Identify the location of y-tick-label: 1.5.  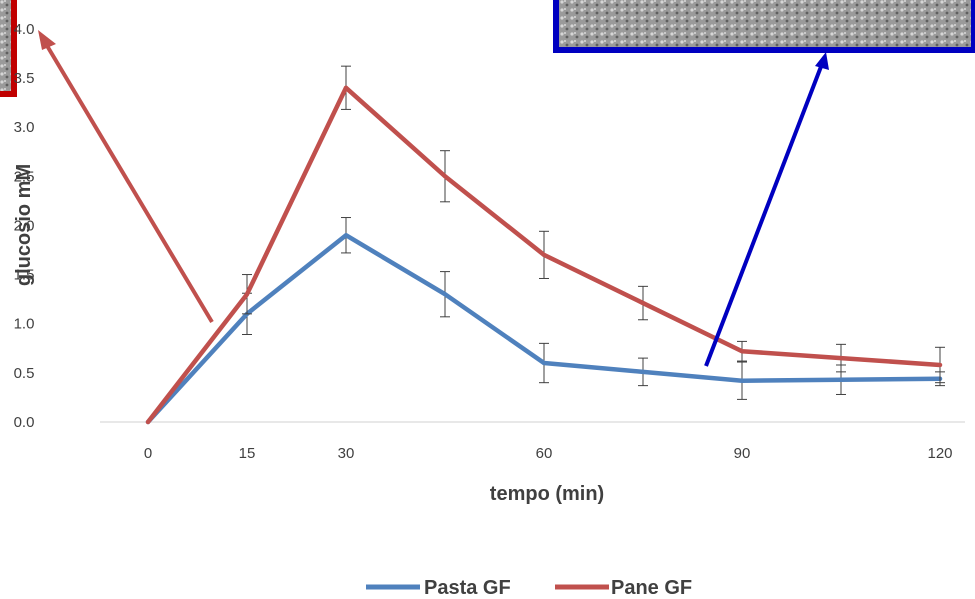
(24, 275).